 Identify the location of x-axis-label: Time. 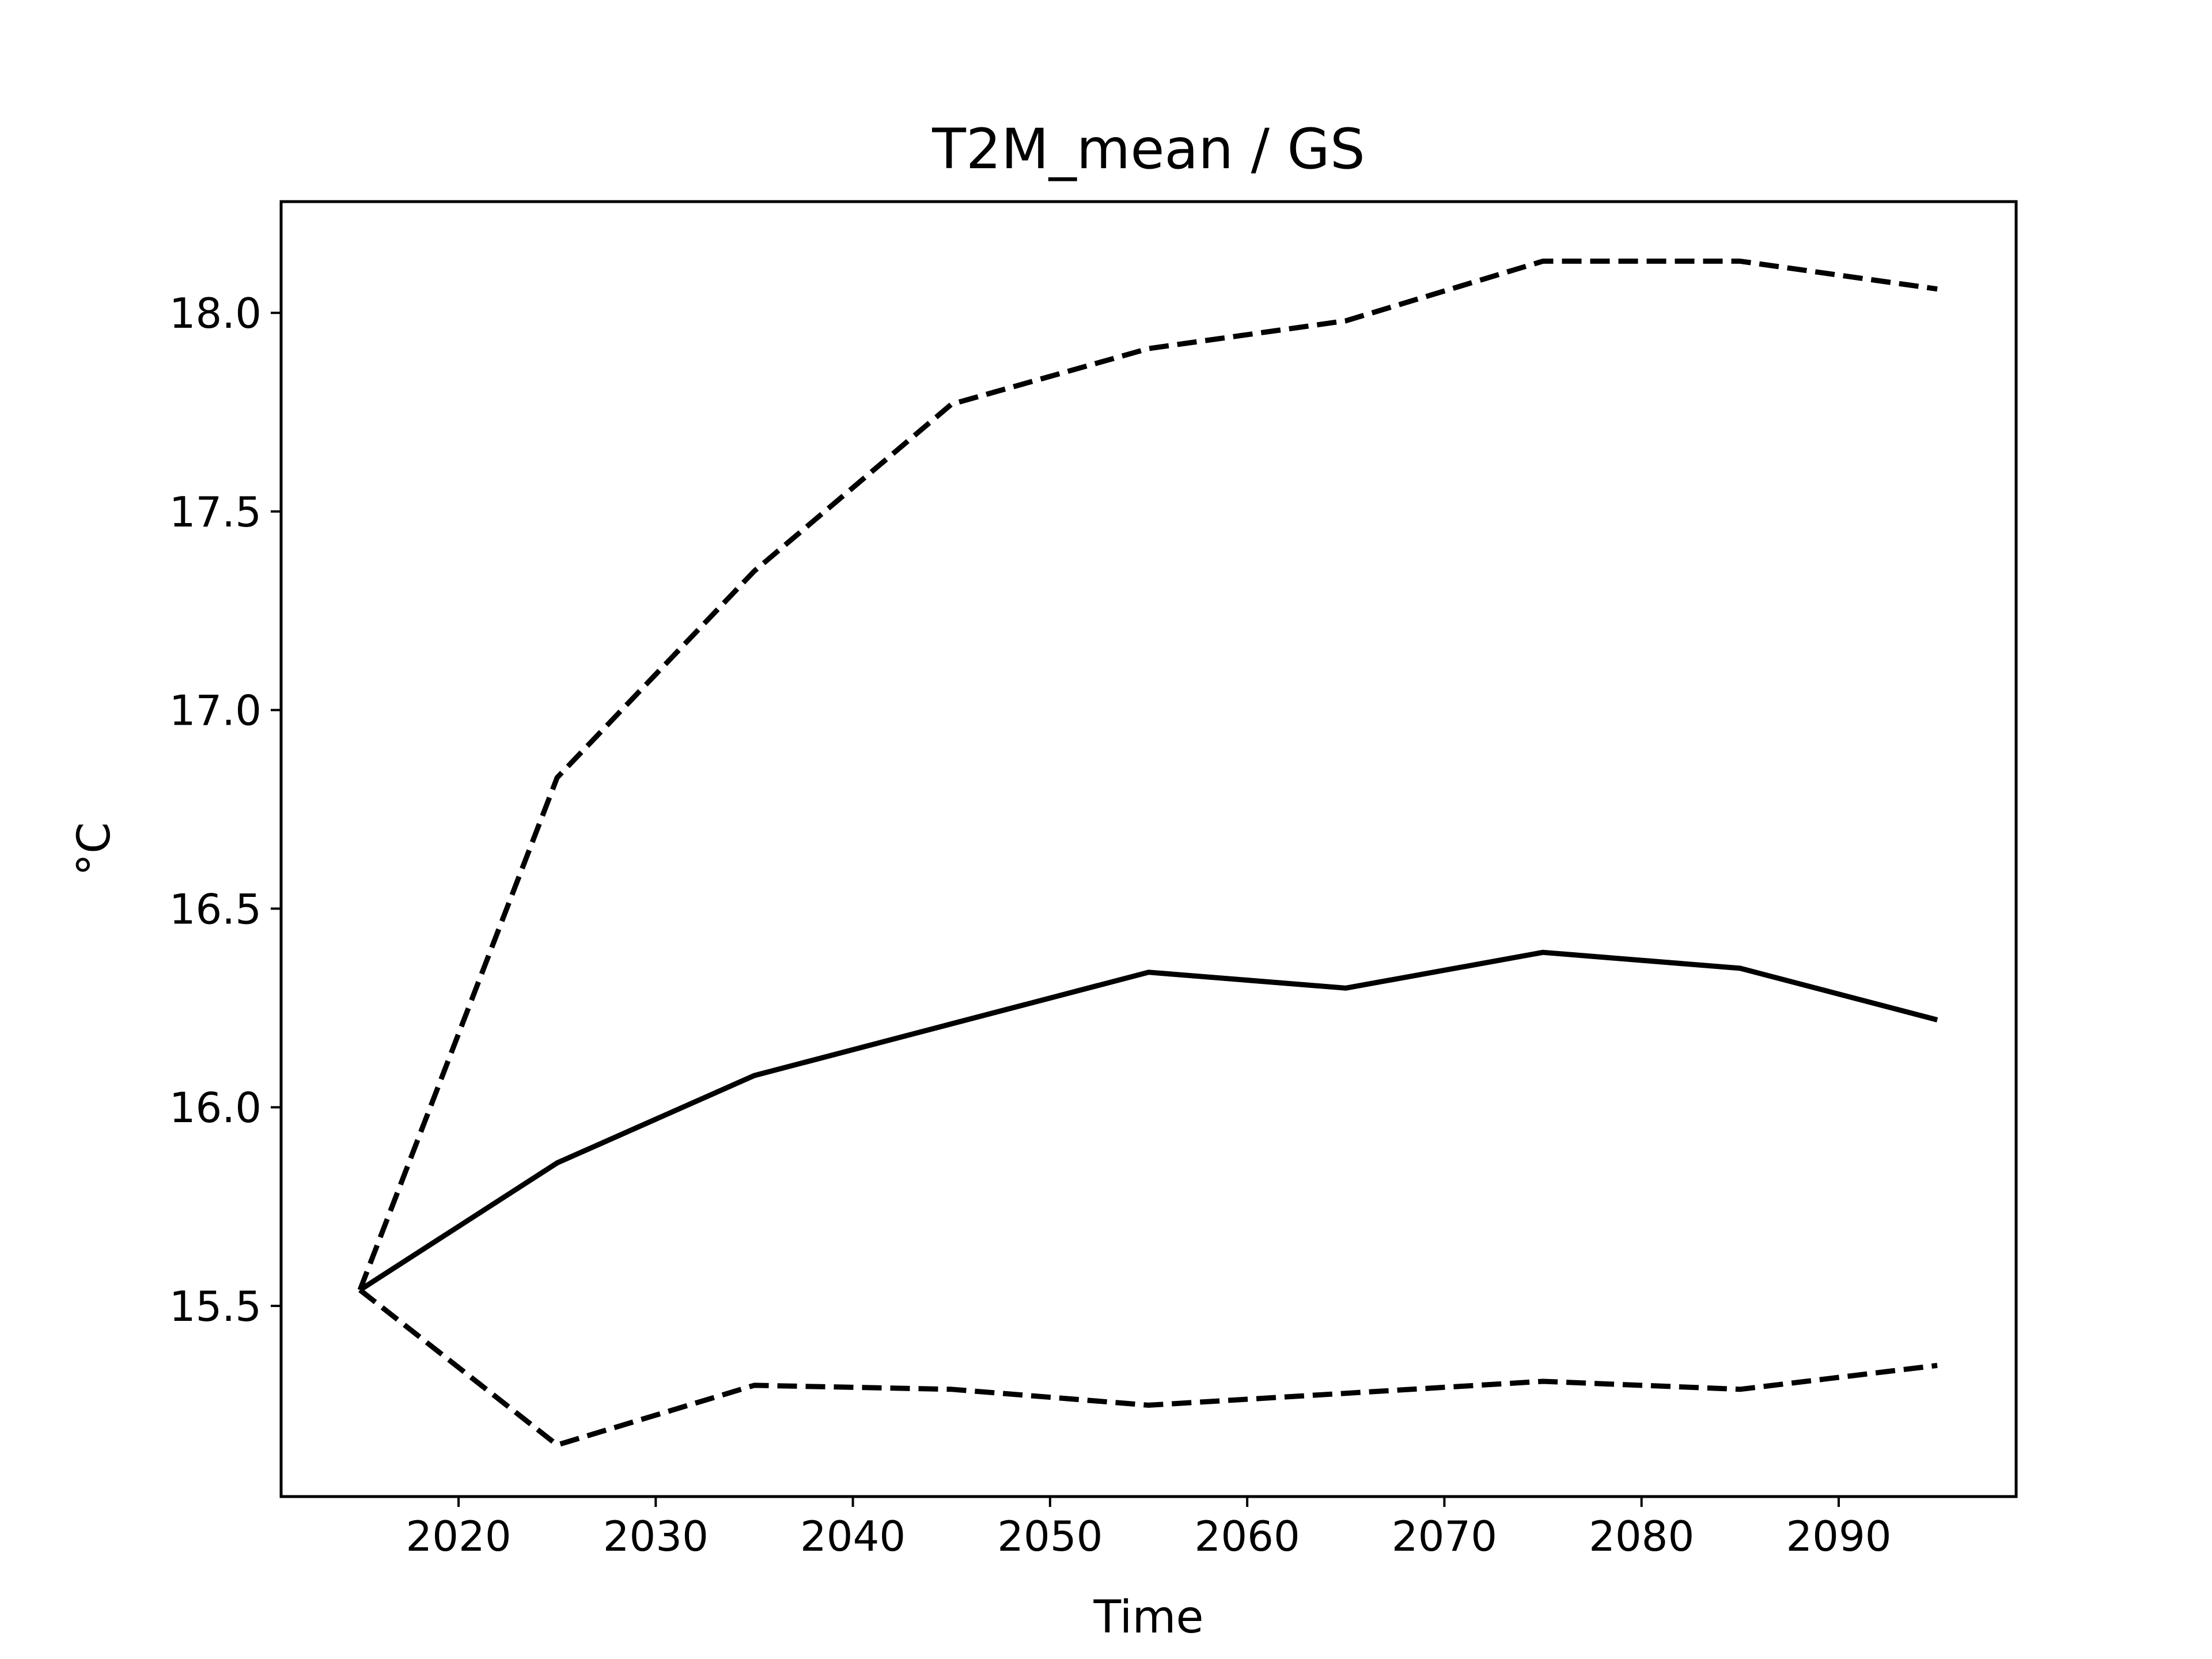
(1148, 1617).